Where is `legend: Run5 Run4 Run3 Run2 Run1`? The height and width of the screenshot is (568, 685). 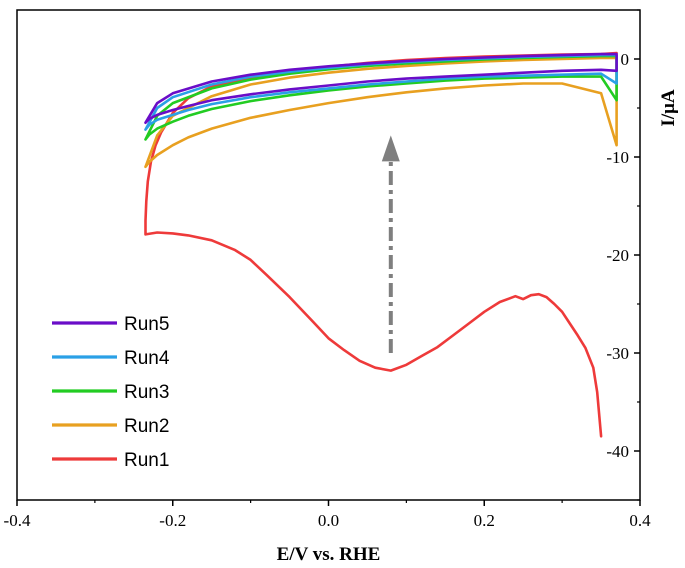 legend: Run5 Run4 Run3 Run2 Run1 is located at coordinates (111, 392).